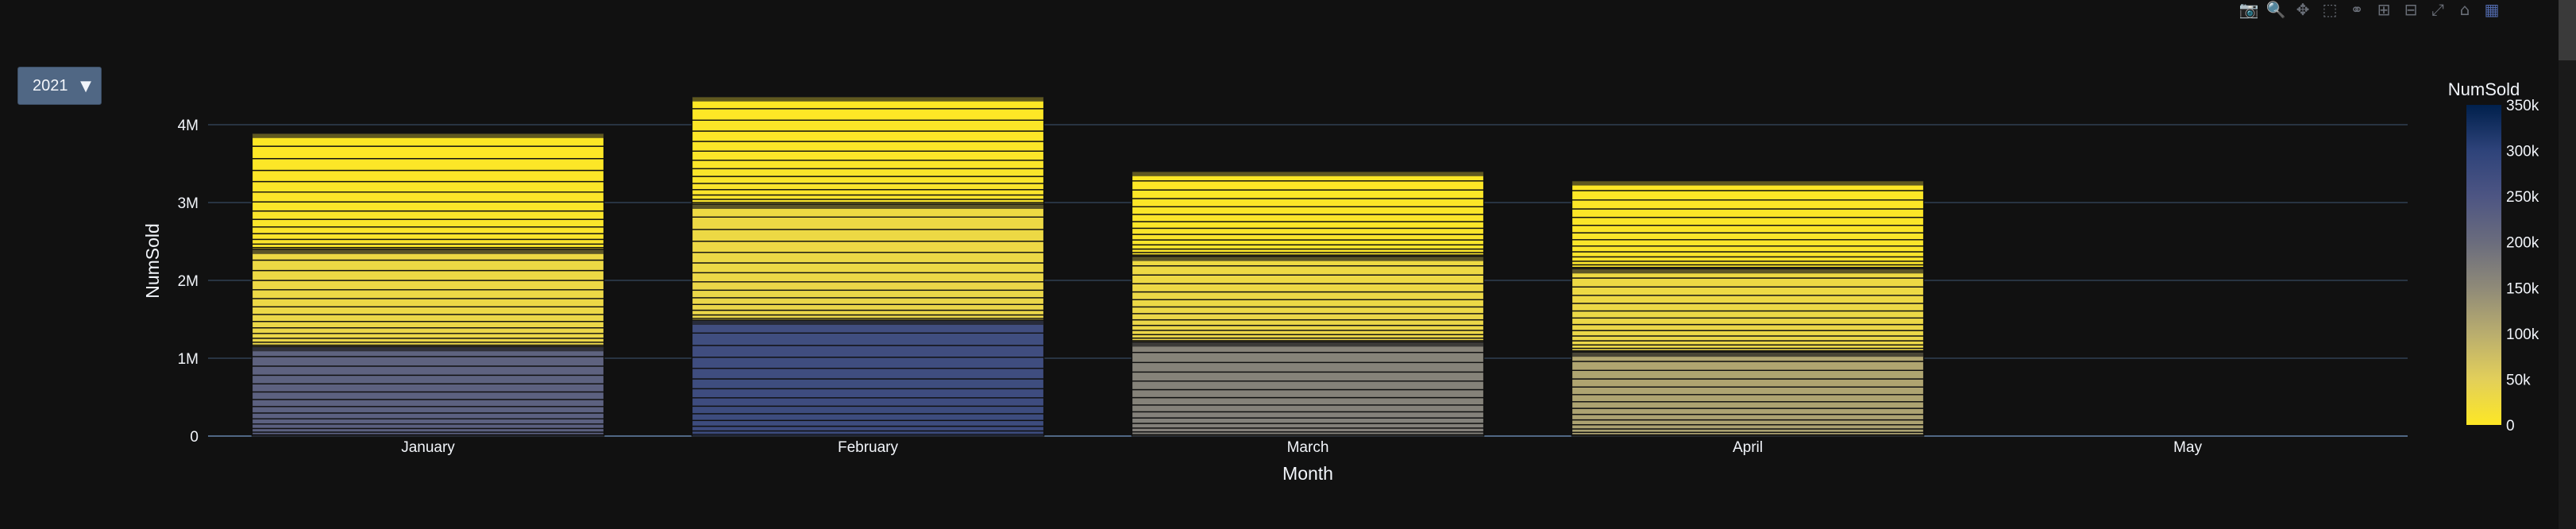 The image size is (2576, 529). I want to click on x-tick-label: January, so click(428, 447).